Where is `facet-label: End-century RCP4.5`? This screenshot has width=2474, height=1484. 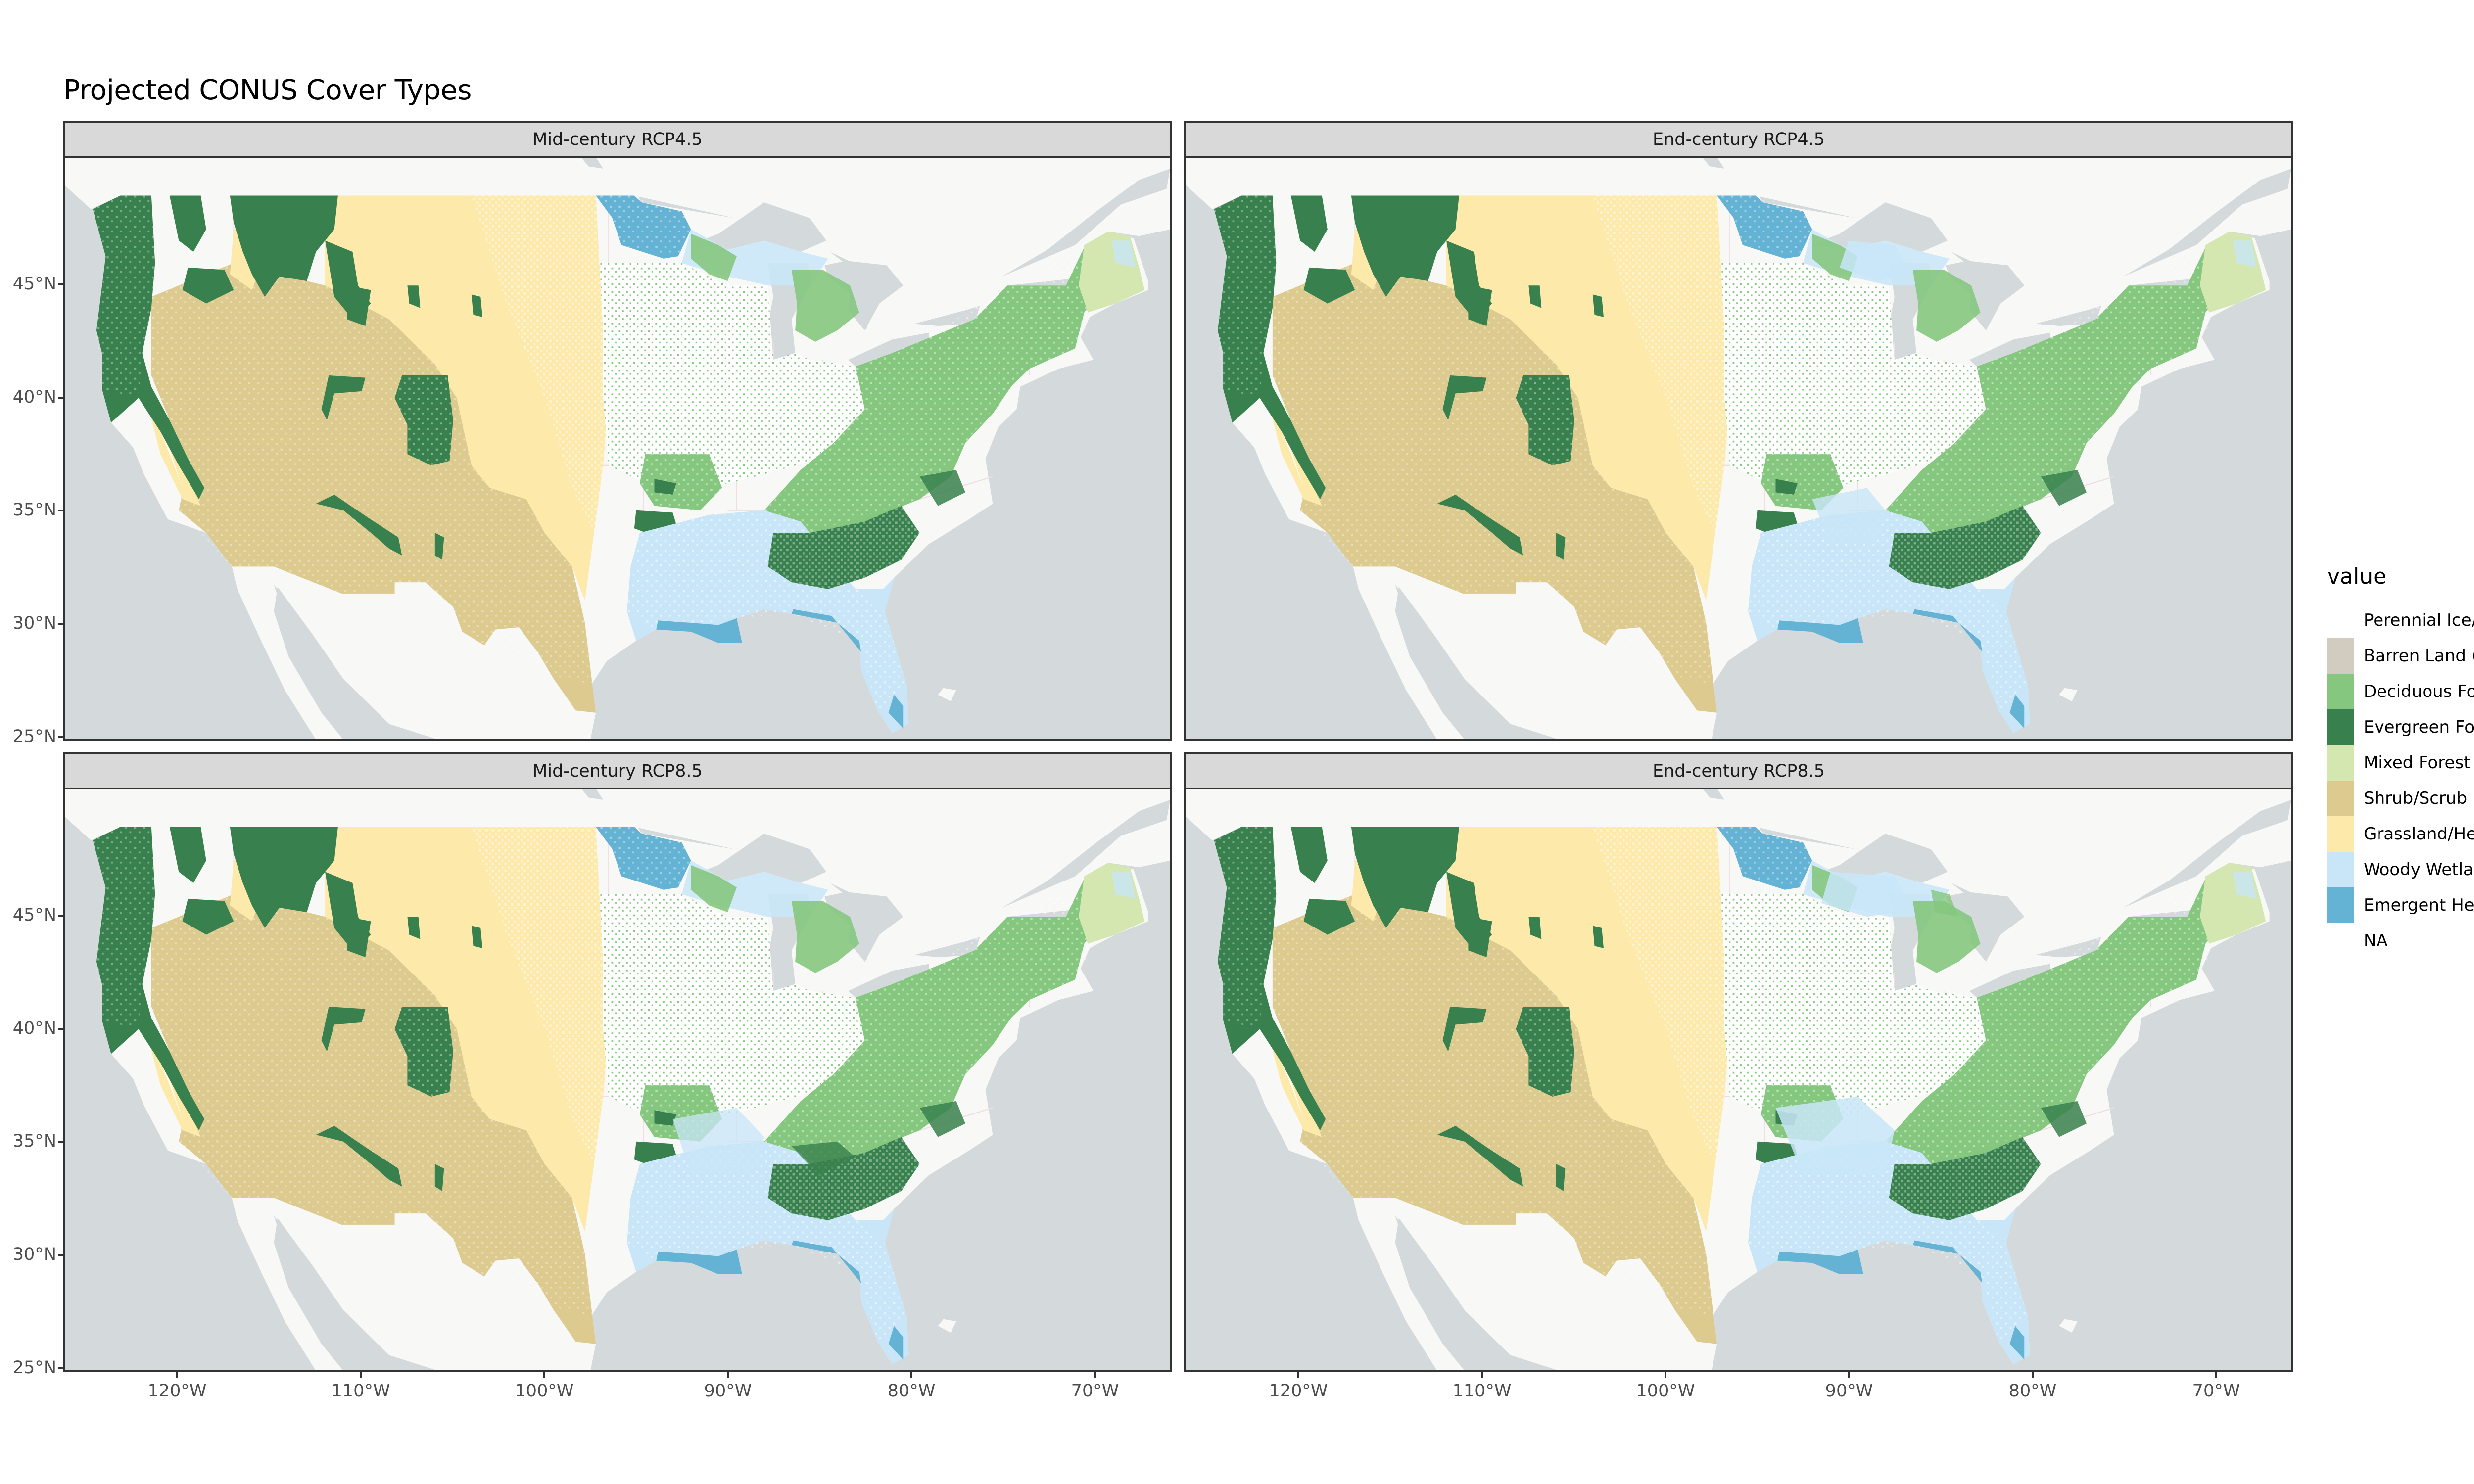 facet-label: End-century RCP4.5 is located at coordinates (1738, 139).